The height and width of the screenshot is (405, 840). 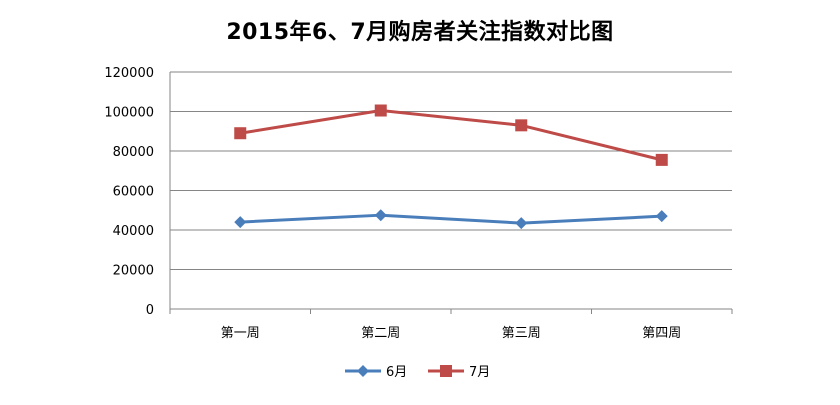 I want to click on y-tick-label: 40000, so click(x=133, y=231).